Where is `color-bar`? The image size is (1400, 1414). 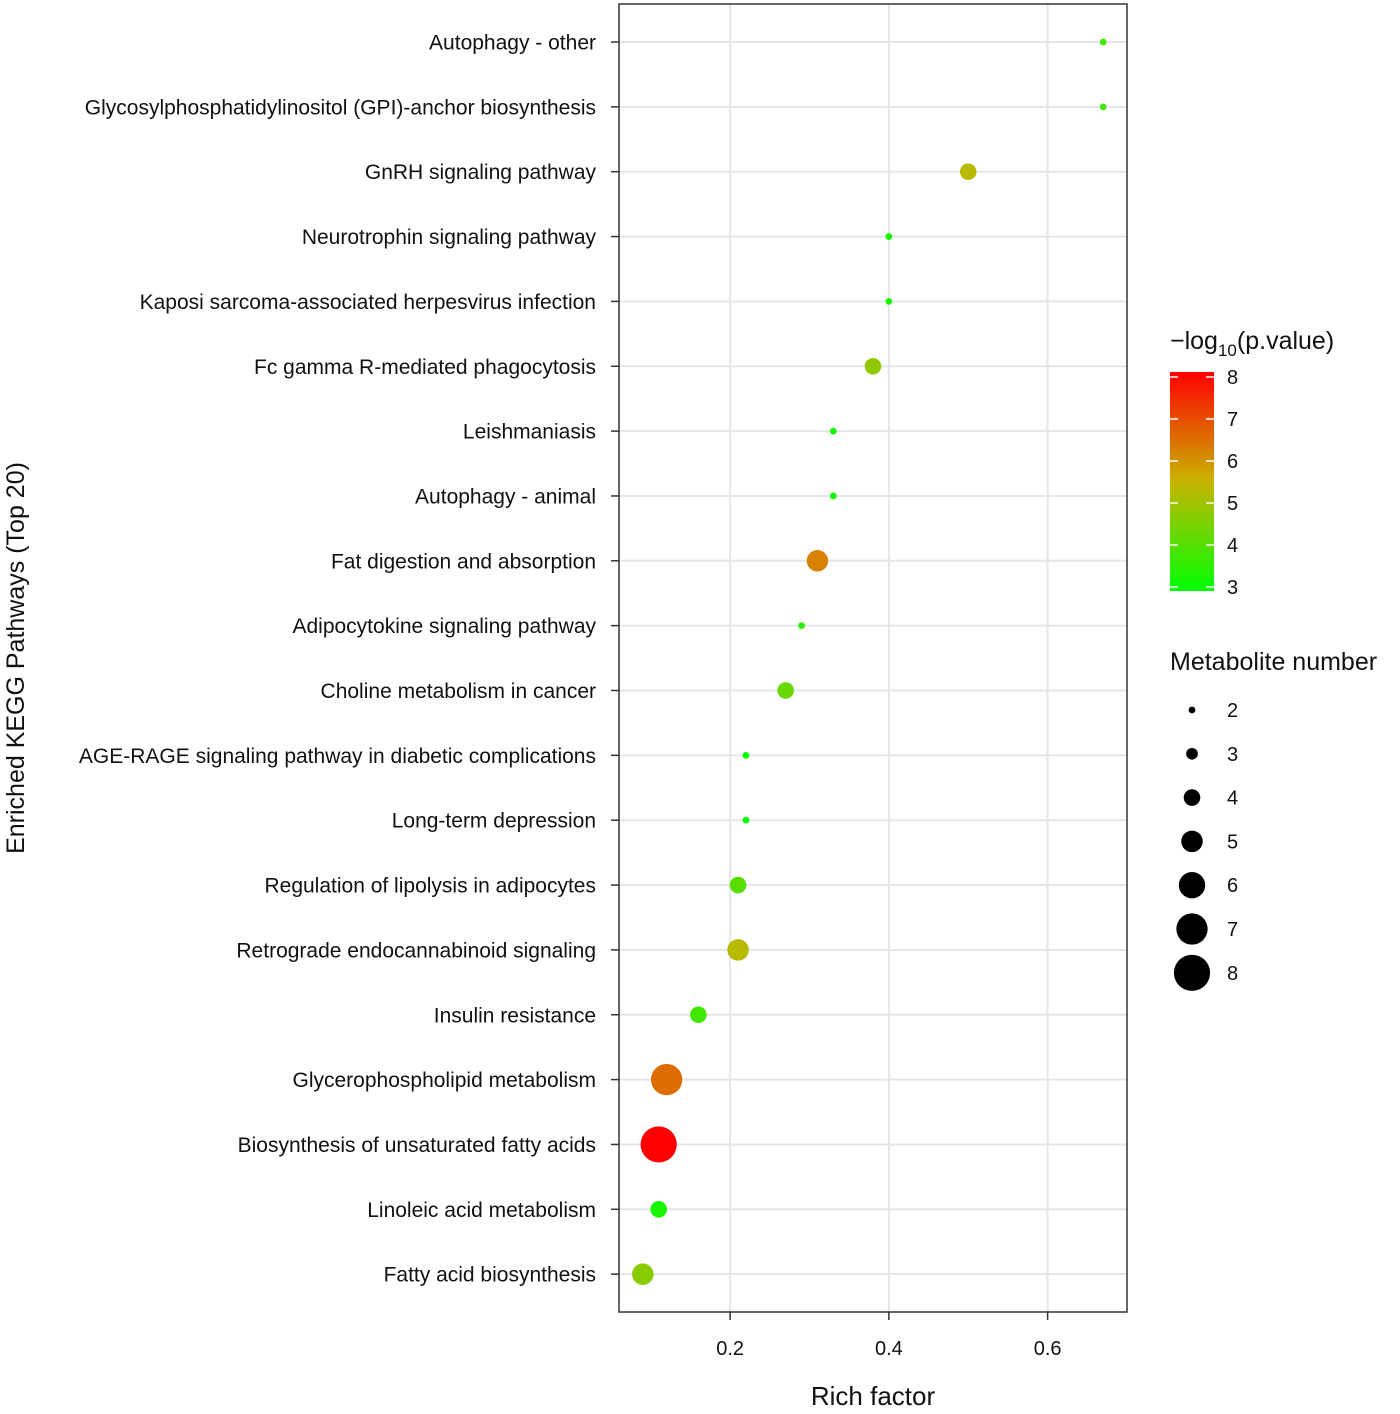 color-bar is located at coordinates (1192, 481).